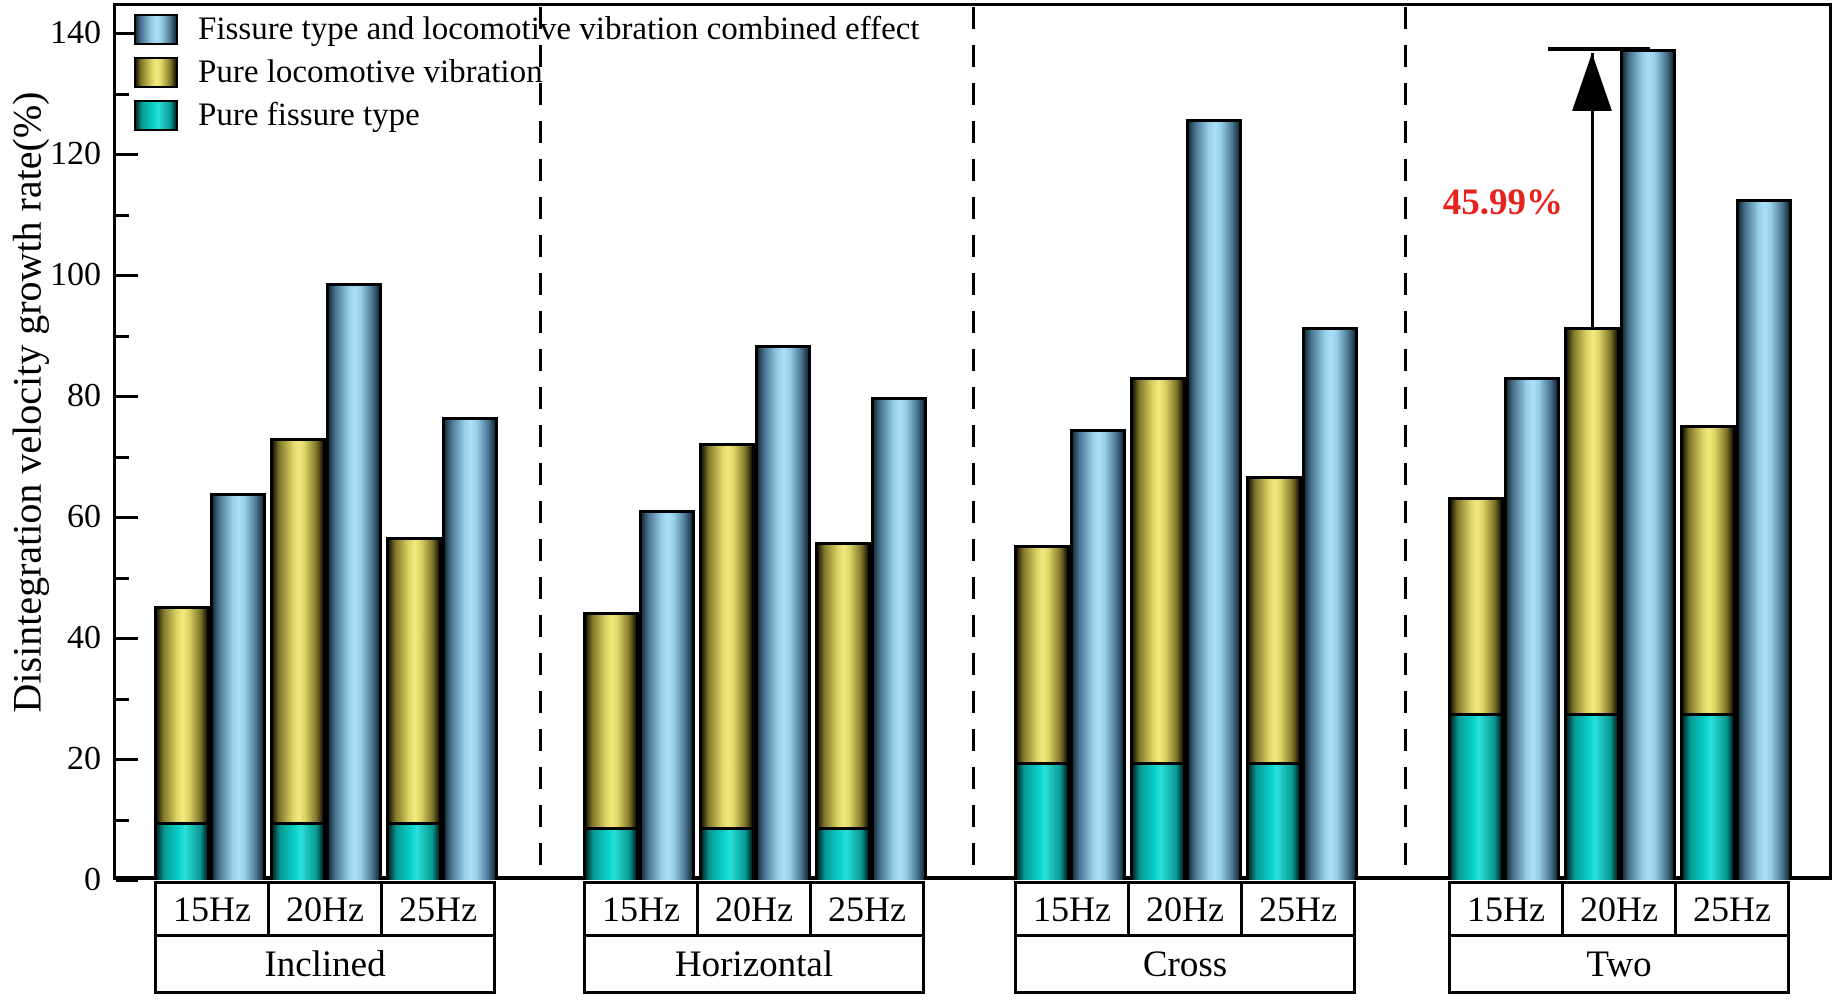 This screenshot has width=1838, height=1002. I want to click on segment-pure-fissure-inclined-20hz, so click(298, 850).